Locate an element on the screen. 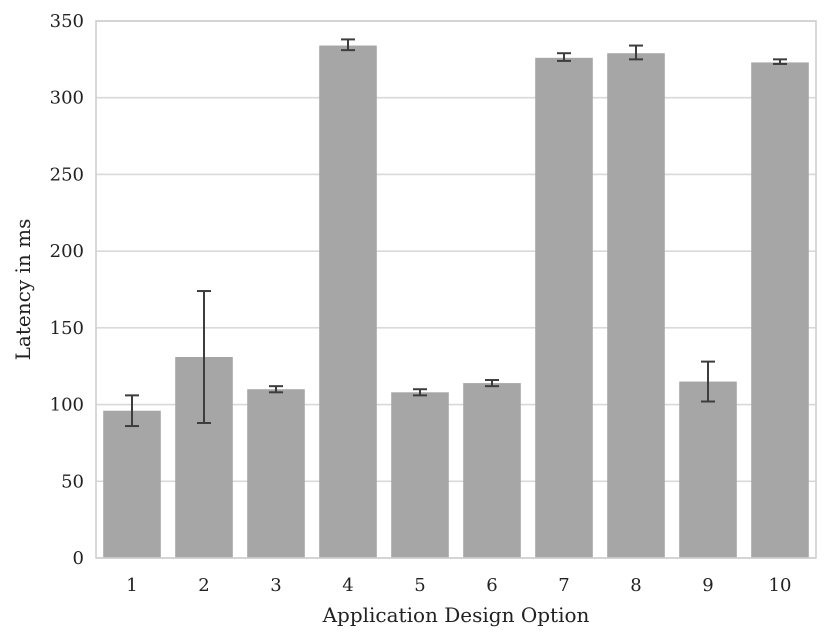  y-tick-label: 250 is located at coordinates (67, 174).